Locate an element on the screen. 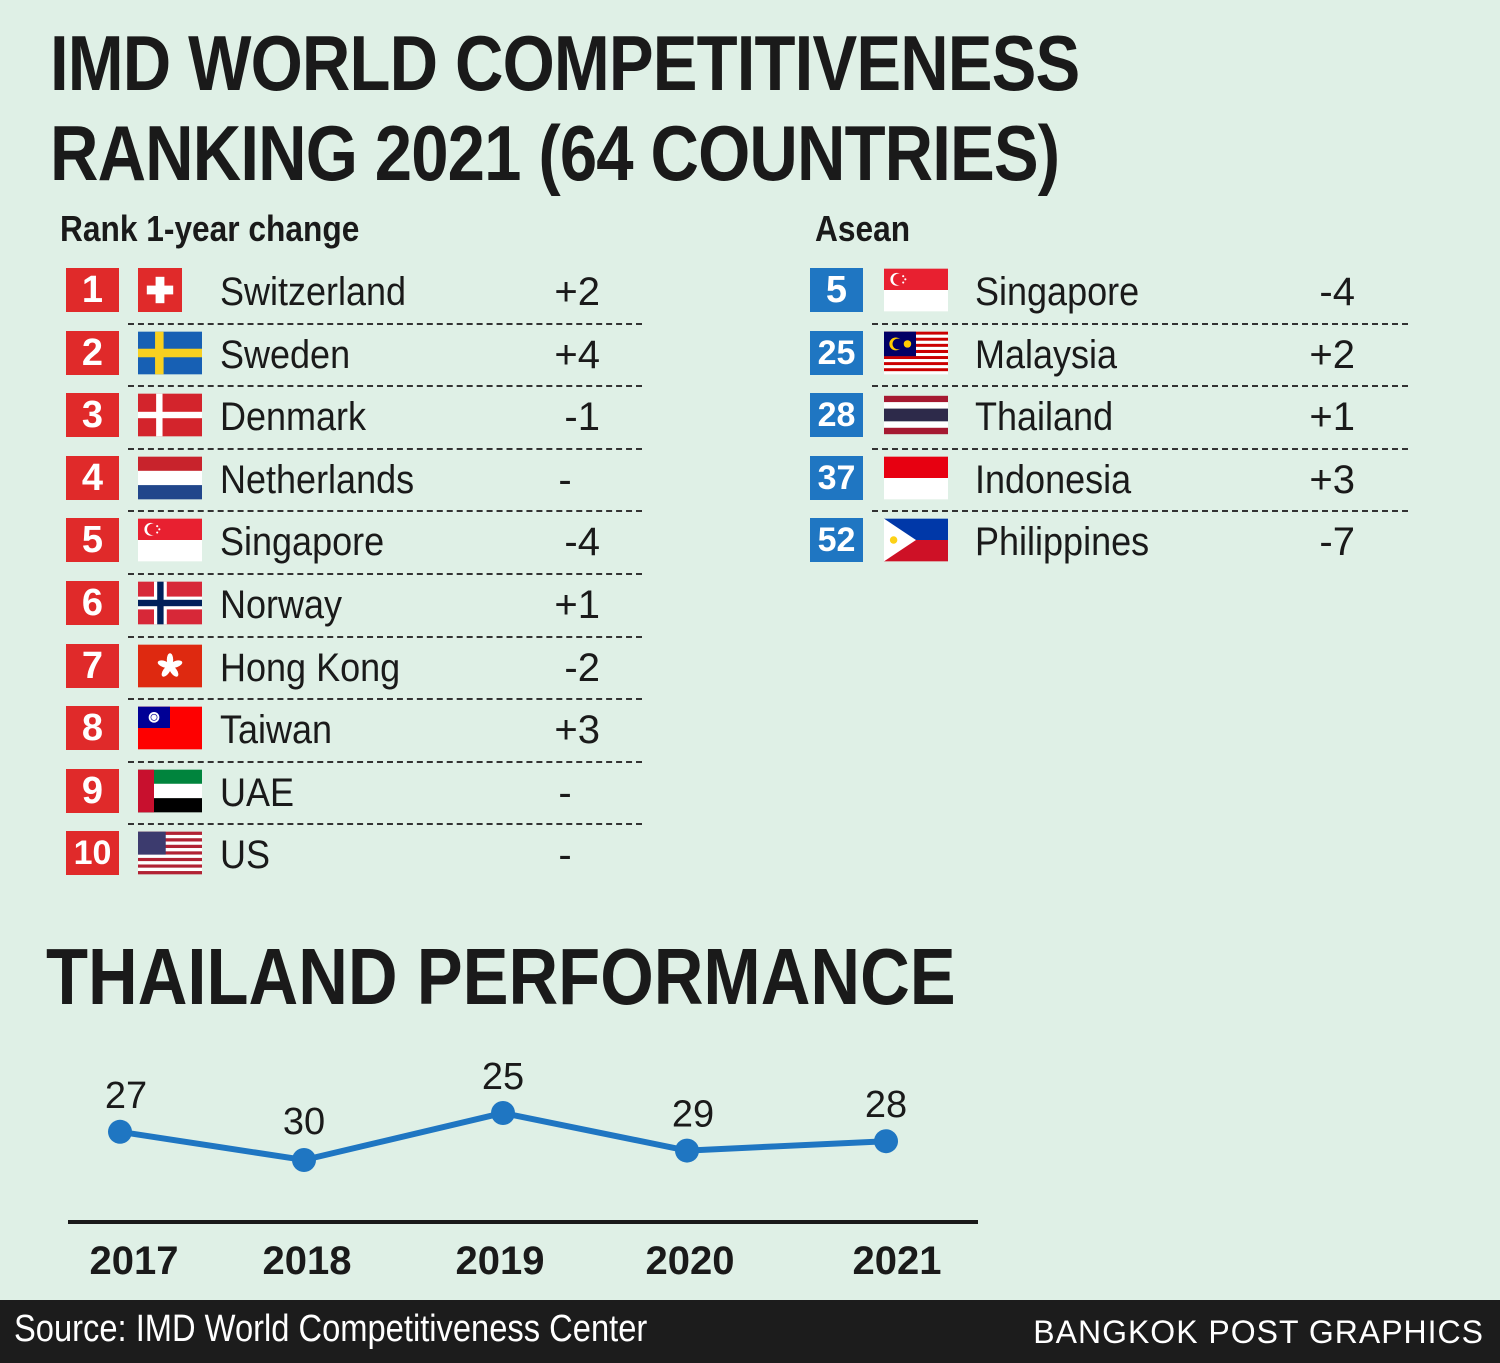 This screenshot has width=1500, height=1363. rank-badge: 10 is located at coordinates (92, 853).